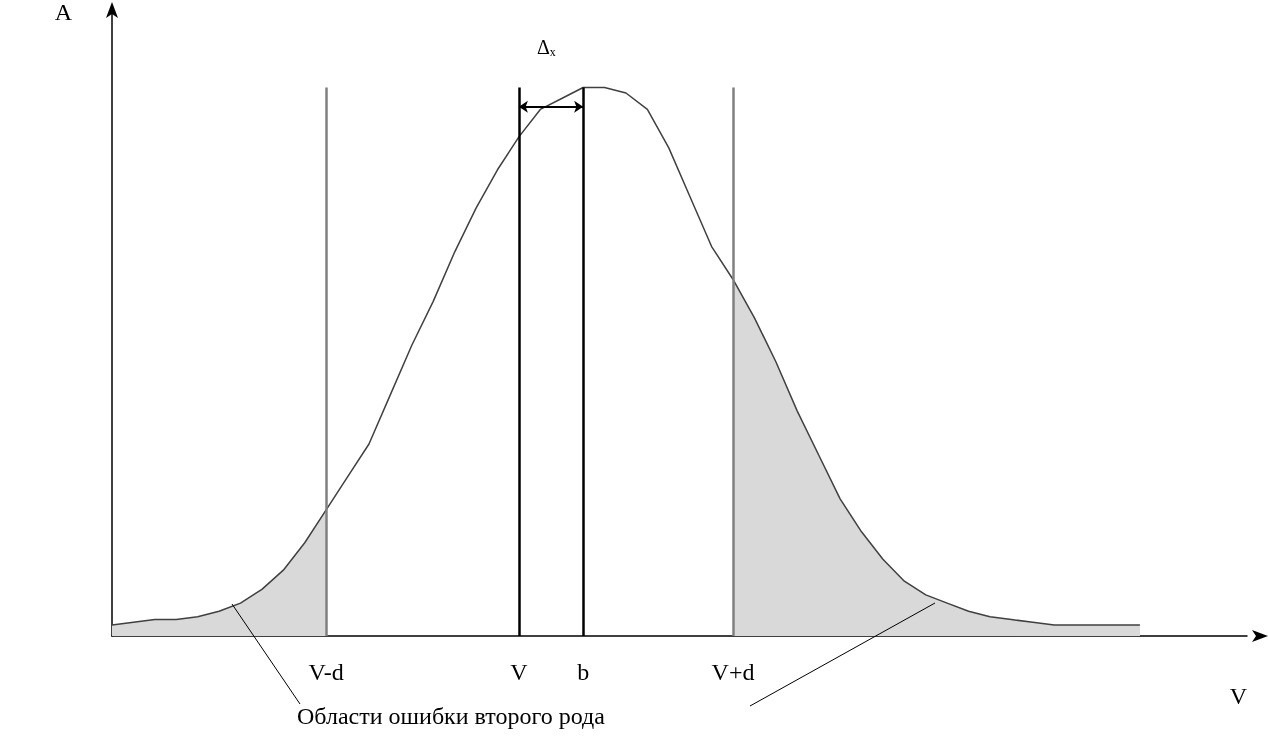 The height and width of the screenshot is (742, 1269). I want to click on x-tick-label: V-d, so click(326, 672).